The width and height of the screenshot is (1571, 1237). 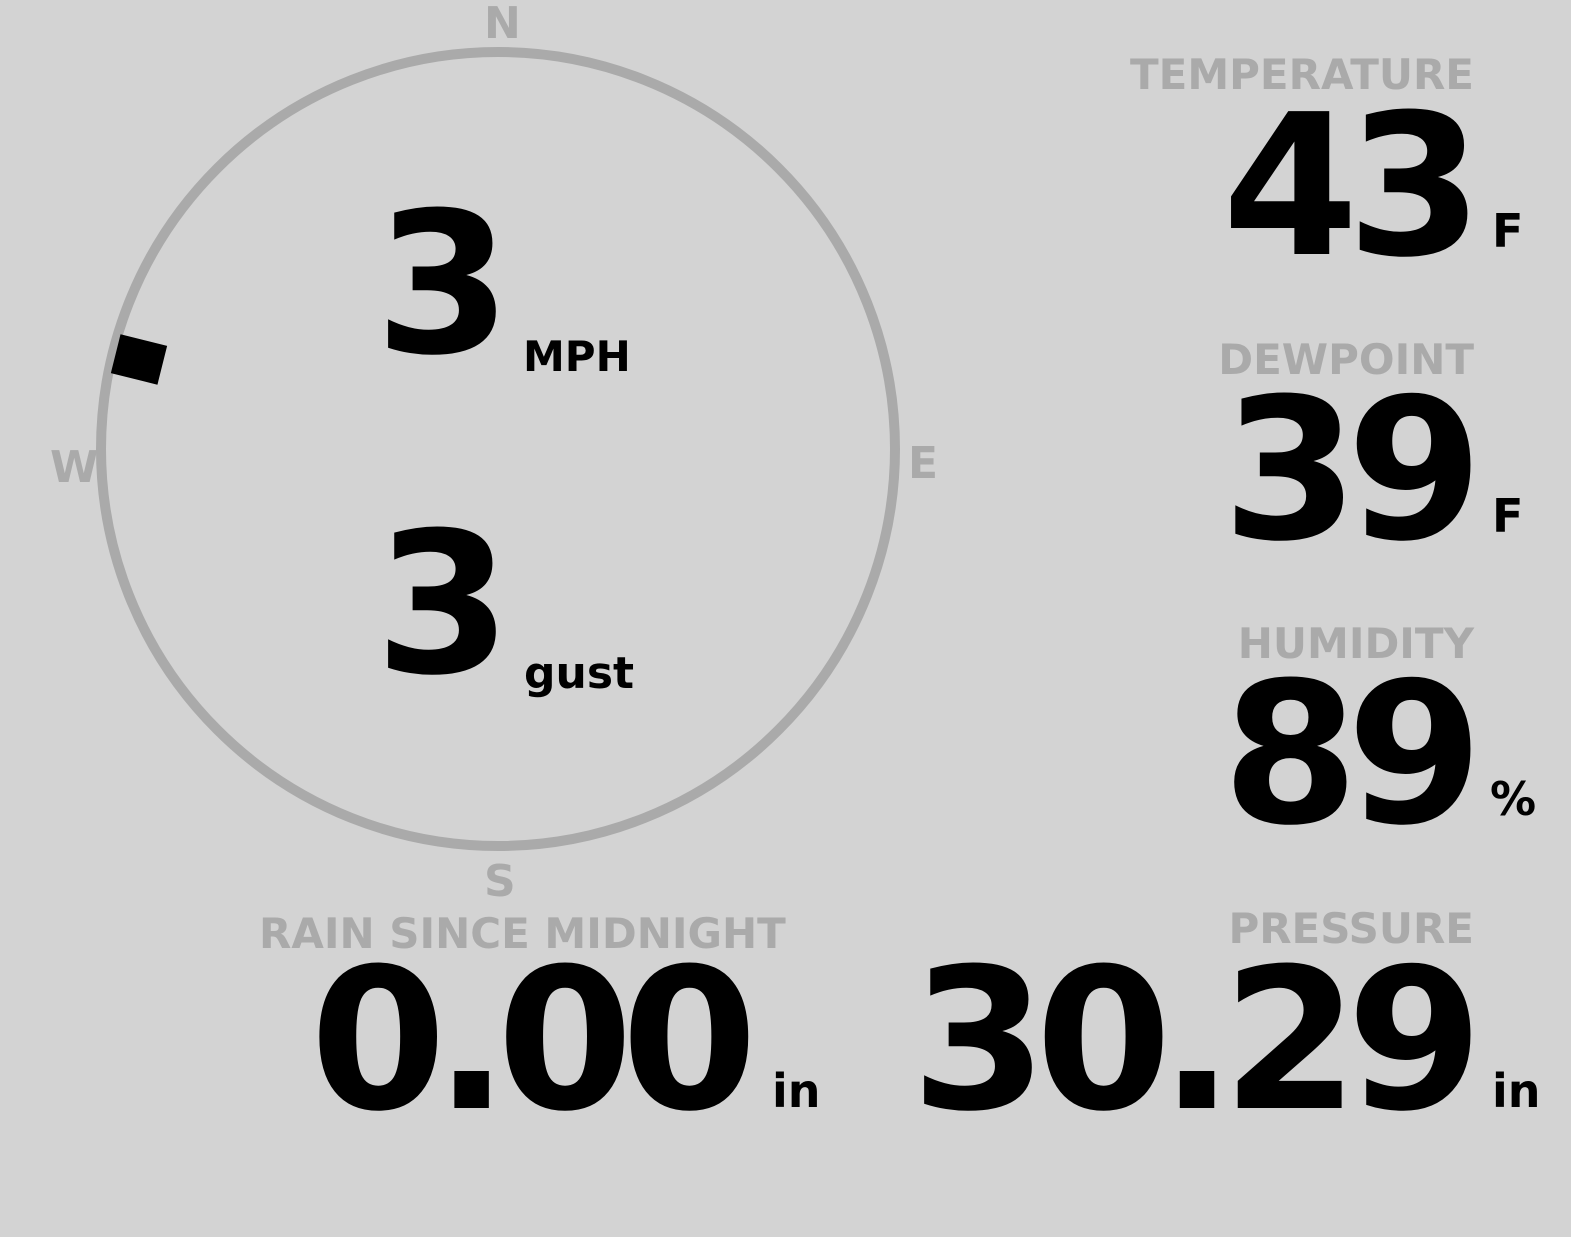 I want to click on pressure-unit: in, so click(x=1516, y=1091).